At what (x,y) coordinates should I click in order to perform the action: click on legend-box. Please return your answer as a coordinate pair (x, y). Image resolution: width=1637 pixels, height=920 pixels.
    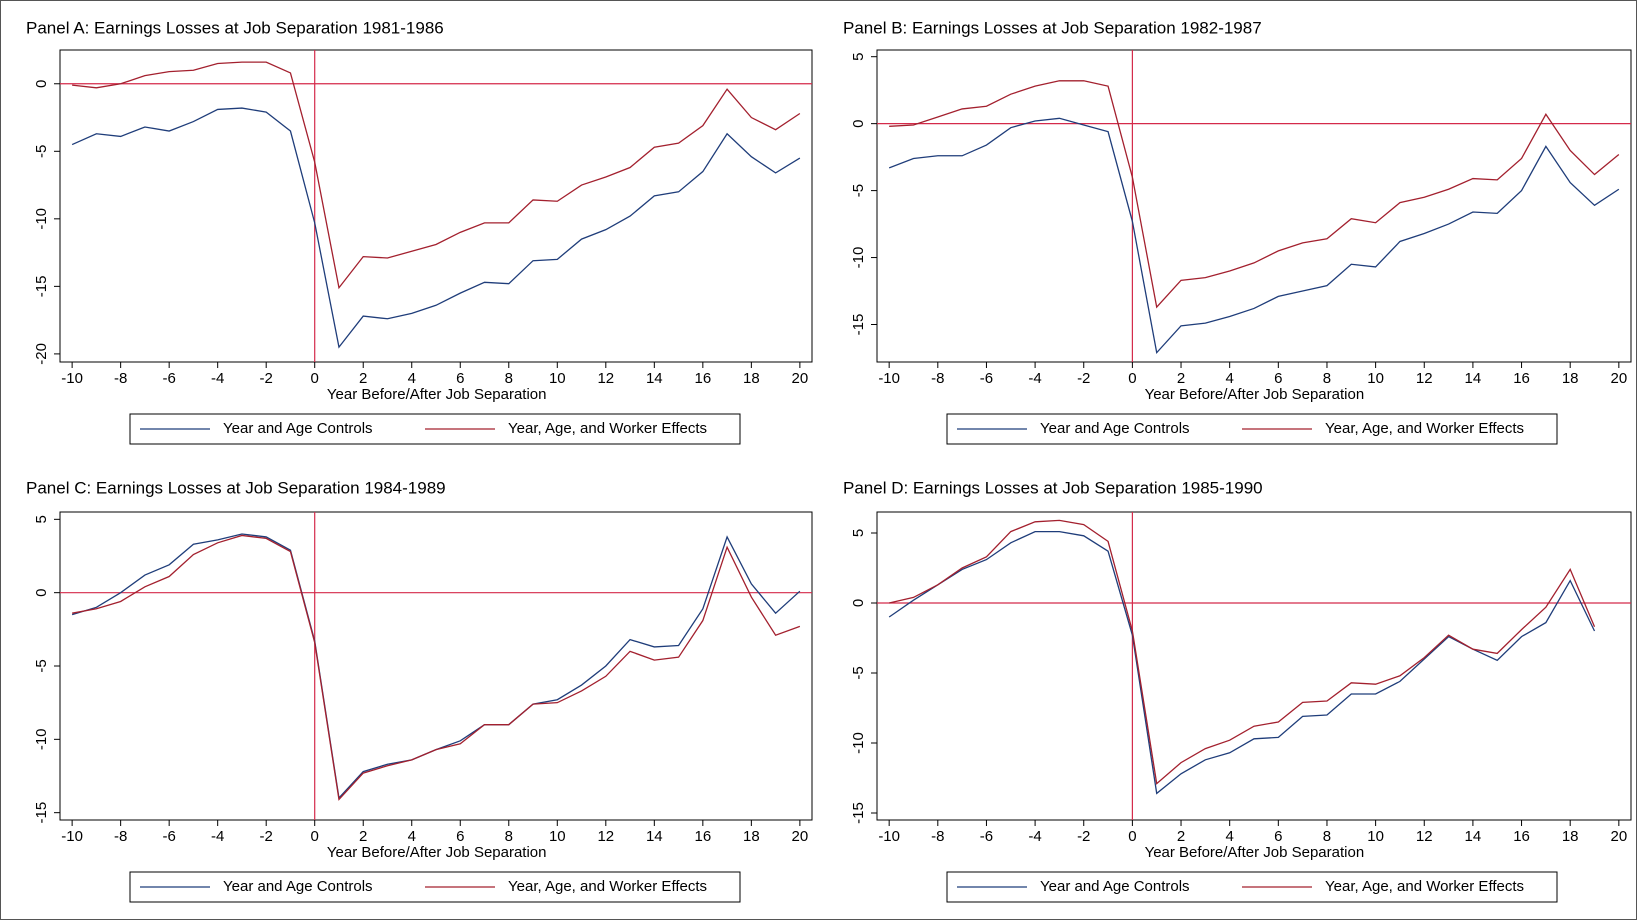
    Looking at the image, I should click on (1252, 429).